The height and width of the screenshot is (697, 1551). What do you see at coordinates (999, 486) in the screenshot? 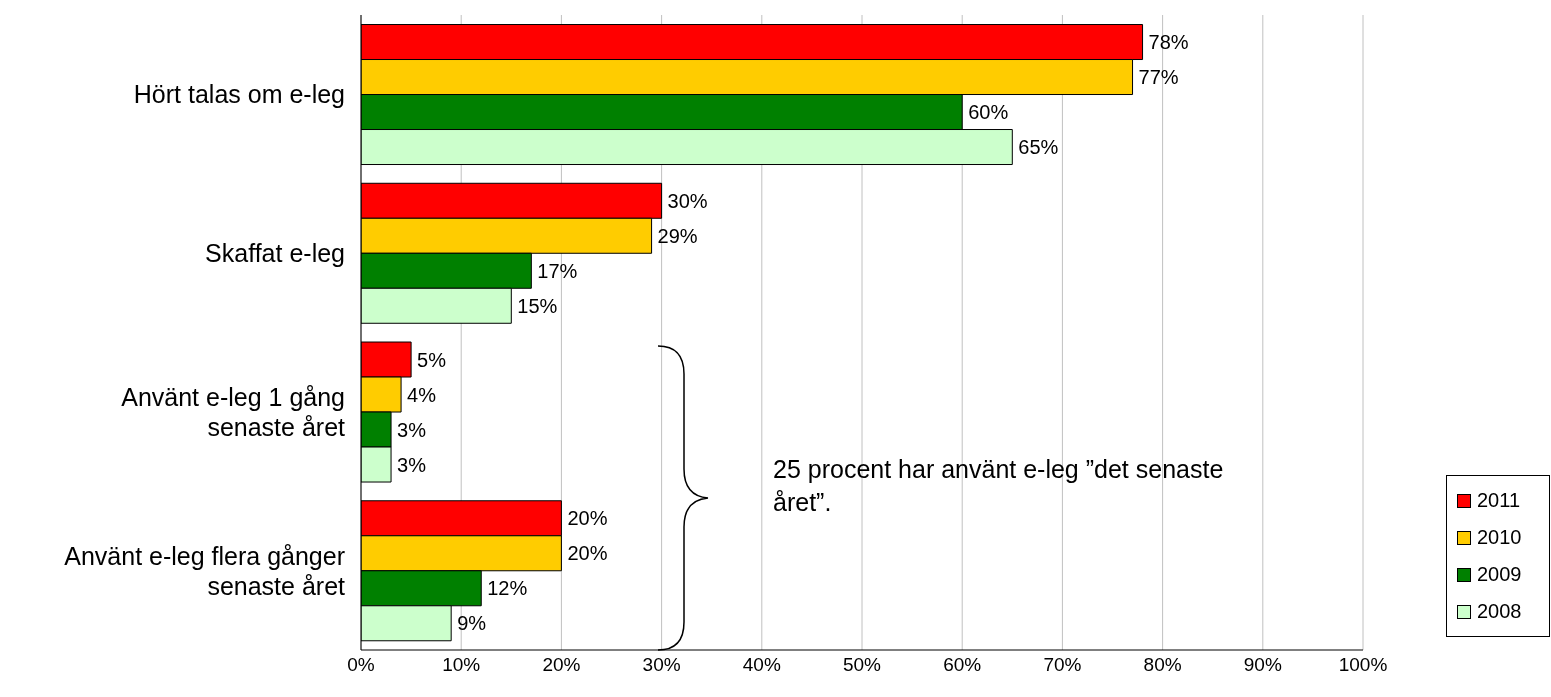
I see `annotation: 25 procent har använt e-leg ”det senaste året”.` at bounding box center [999, 486].